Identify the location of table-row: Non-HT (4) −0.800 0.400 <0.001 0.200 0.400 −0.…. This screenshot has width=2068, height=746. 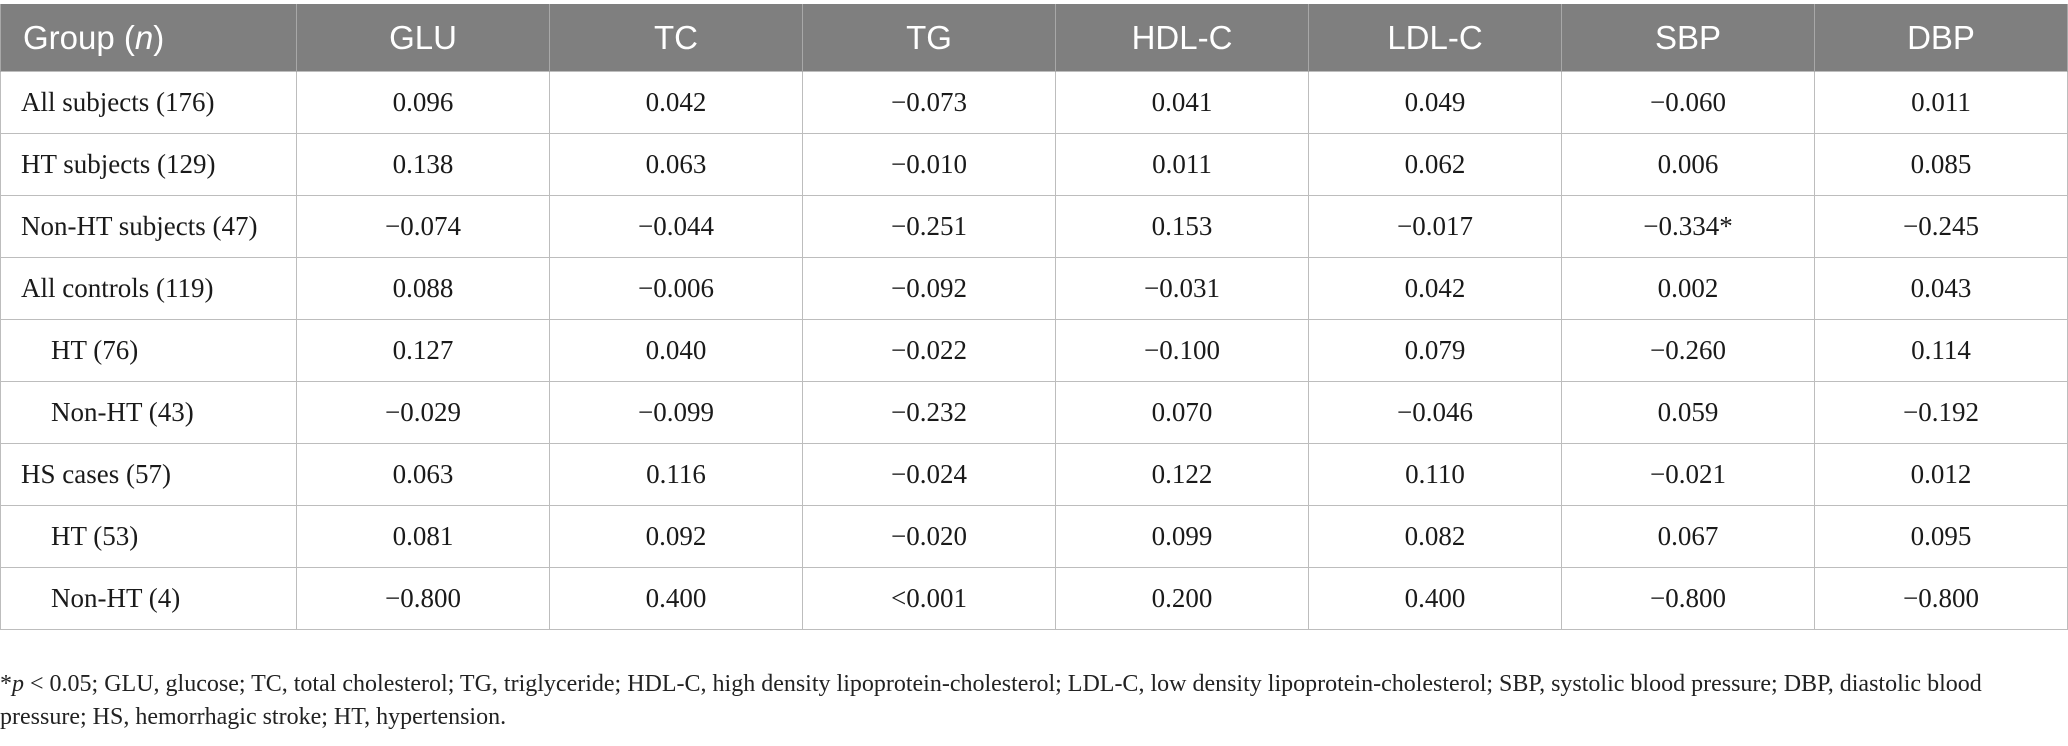
(1034, 598).